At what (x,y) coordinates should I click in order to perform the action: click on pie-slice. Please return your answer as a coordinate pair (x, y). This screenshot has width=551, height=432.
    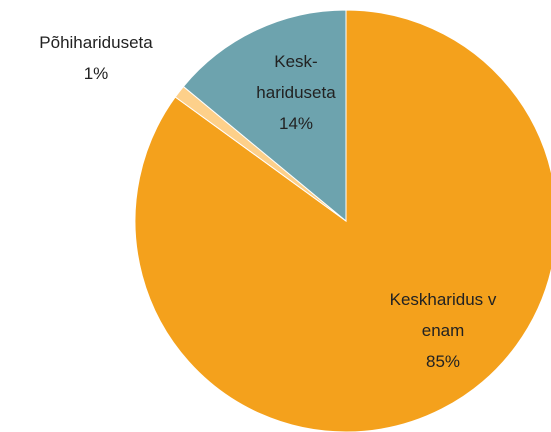
    Looking at the image, I should click on (264, 116).